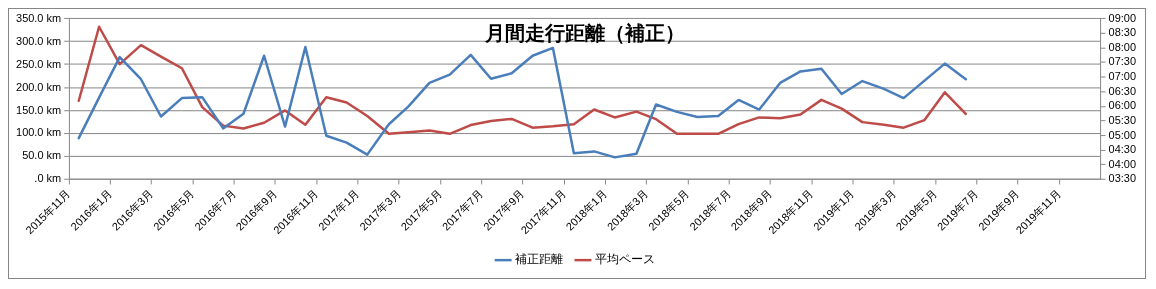 This screenshot has width=1156, height=289. Describe the element at coordinates (1122, 149) in the screenshot. I see `y2-tick-label: 04:30` at that location.